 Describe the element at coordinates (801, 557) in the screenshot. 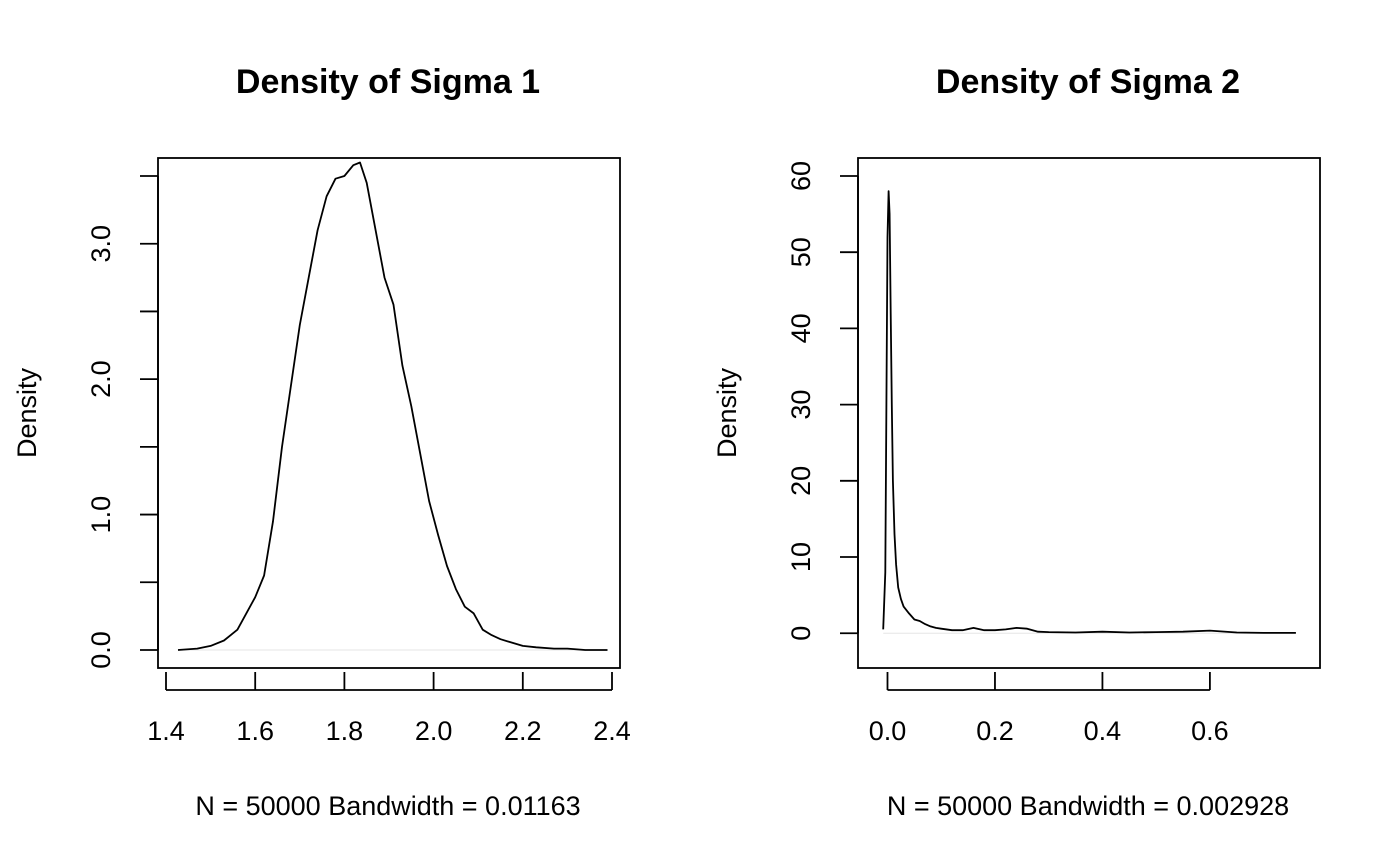

I see `y-tick-label: 10` at that location.